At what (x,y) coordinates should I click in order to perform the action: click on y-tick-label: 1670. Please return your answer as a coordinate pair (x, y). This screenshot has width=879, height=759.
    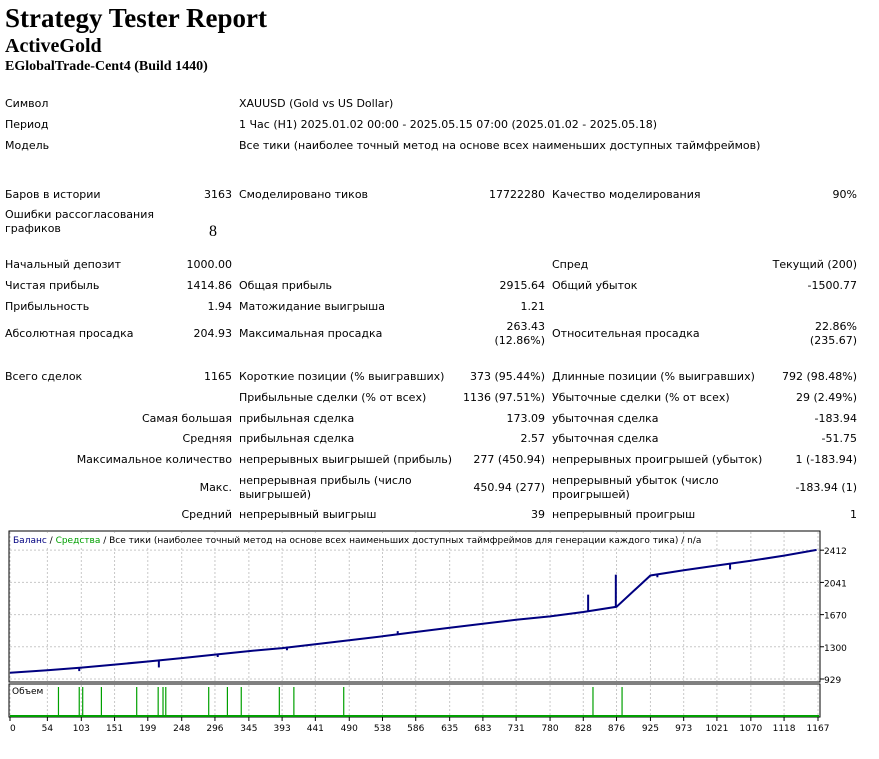
    Looking at the image, I should click on (835, 617).